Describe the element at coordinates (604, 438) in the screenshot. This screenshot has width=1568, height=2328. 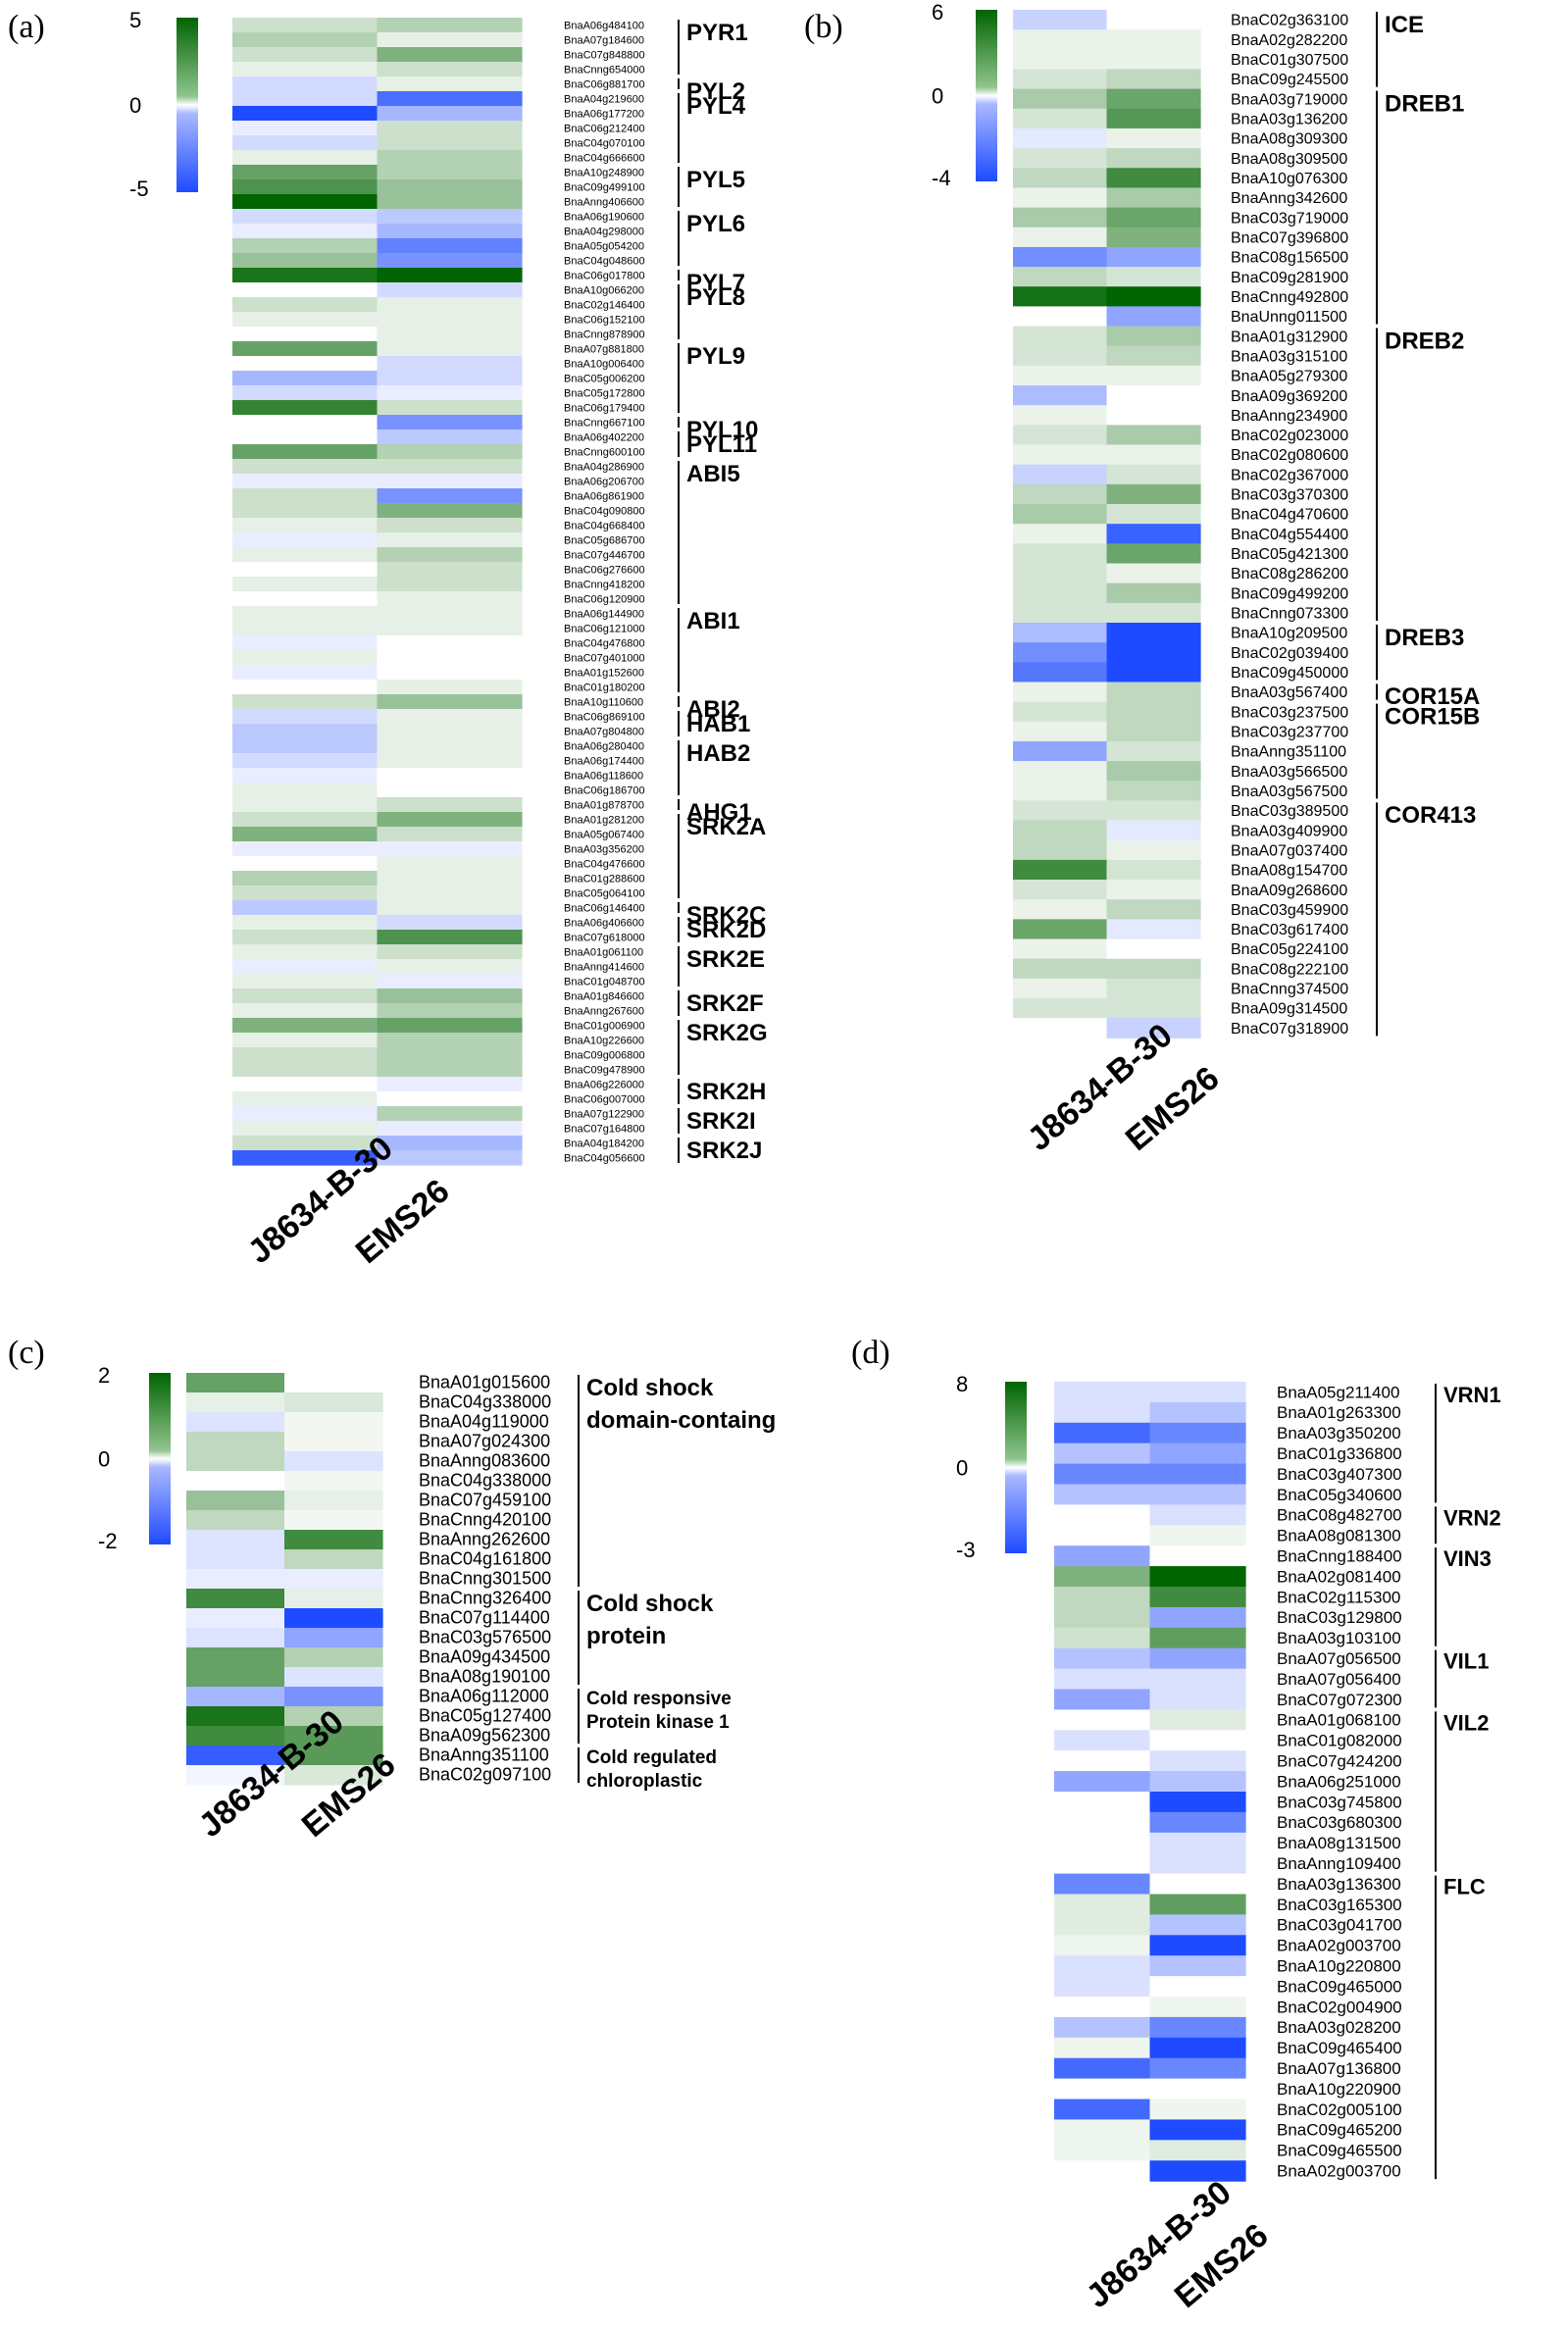
I see `gene-label: BnaA06g402200` at that location.